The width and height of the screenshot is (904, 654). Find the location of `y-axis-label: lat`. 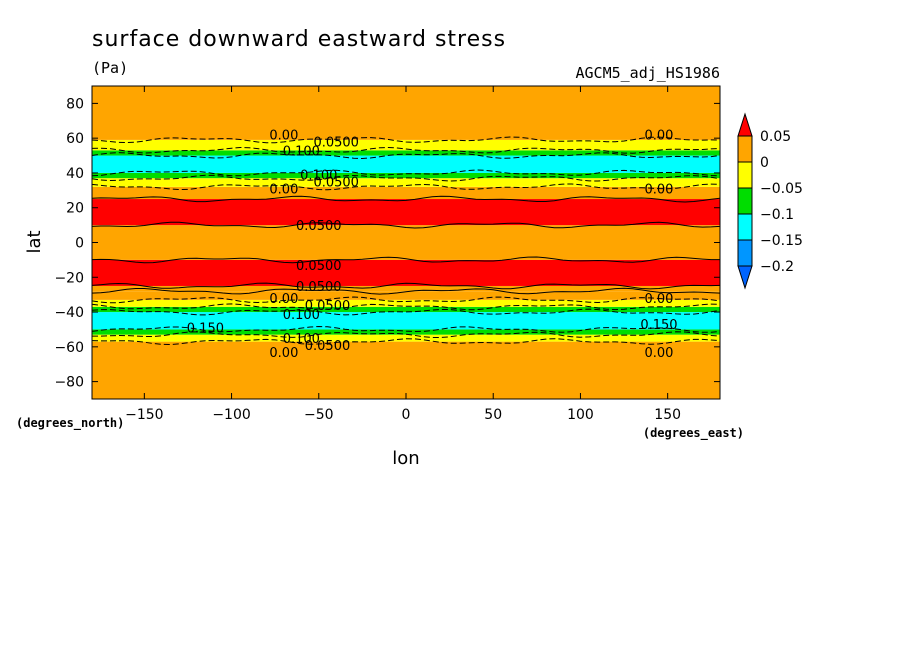

y-axis-label: lat is located at coordinates (34, 241).